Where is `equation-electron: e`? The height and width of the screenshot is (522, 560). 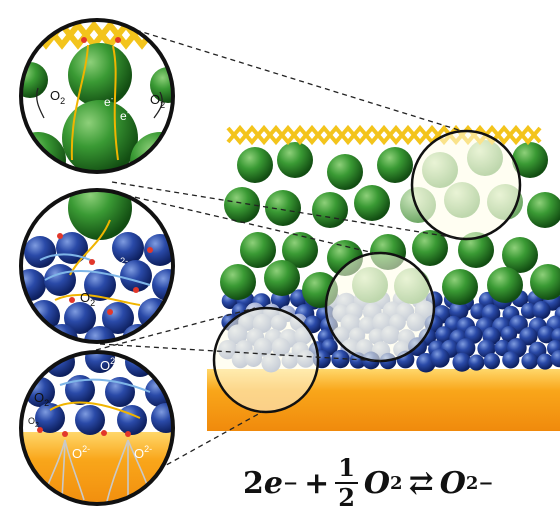 equation-electron: e is located at coordinates (273, 483).